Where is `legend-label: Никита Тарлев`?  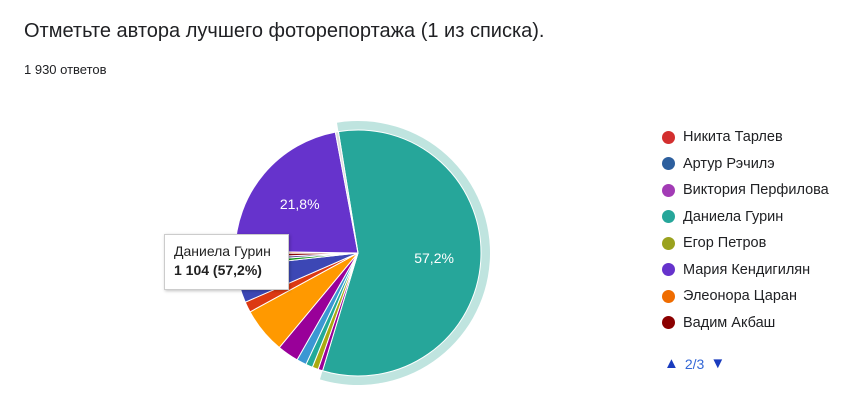 legend-label: Никита Тарлев is located at coordinates (733, 137).